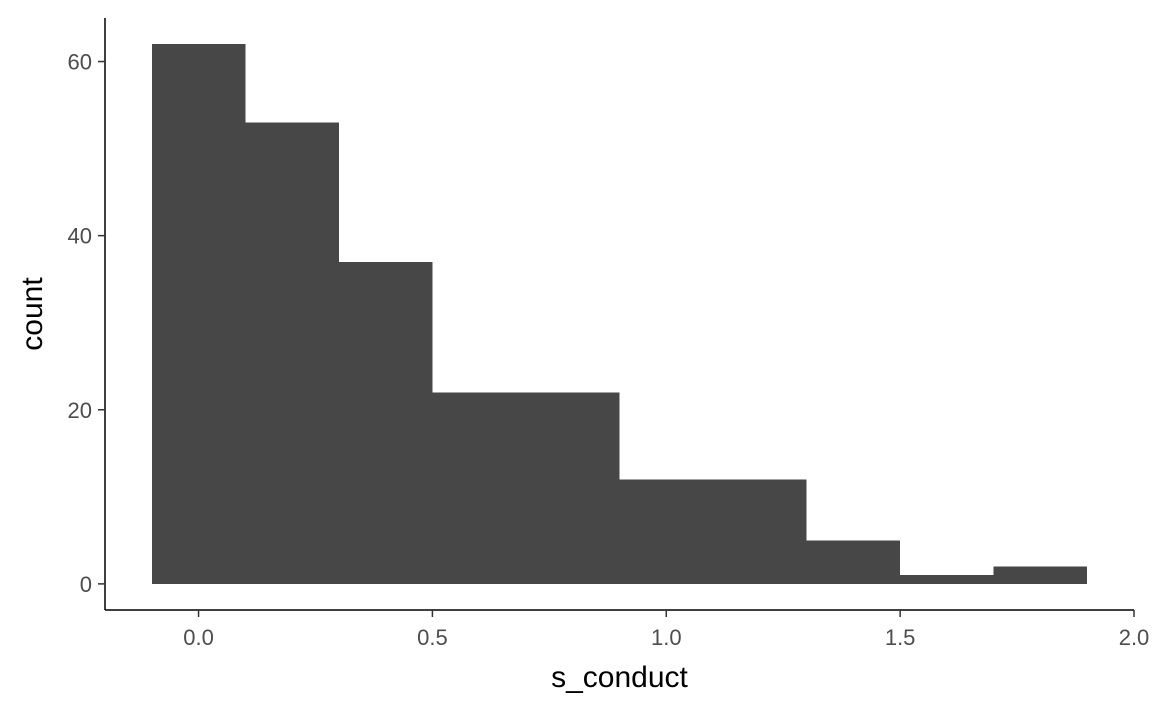  I want to click on y-axis-title: count, so click(32, 314).